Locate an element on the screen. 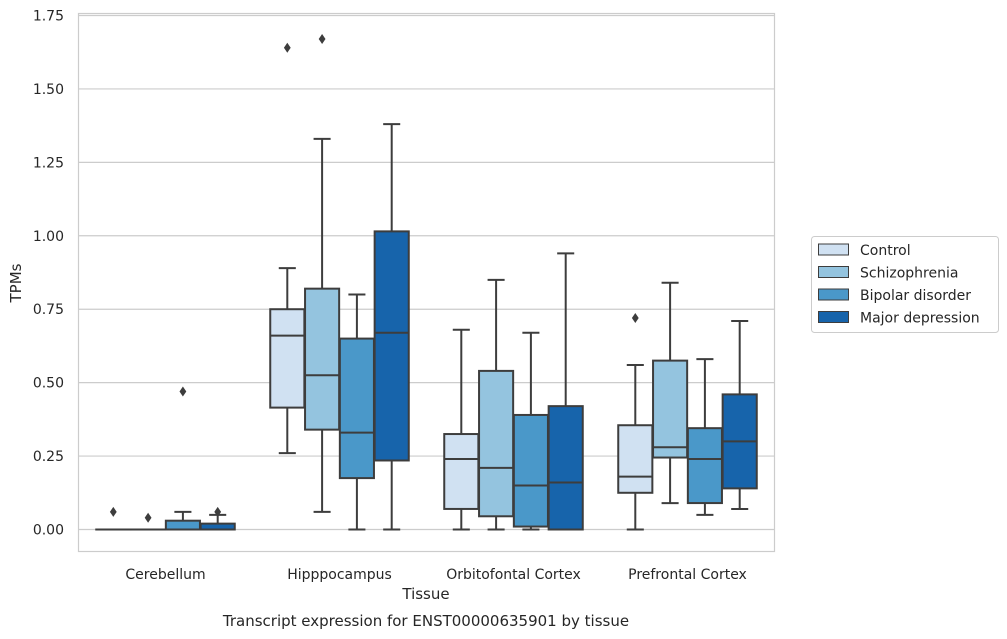 The width and height of the screenshot is (1007, 639). x-tick-label: Hipppocampus is located at coordinates (339, 575).